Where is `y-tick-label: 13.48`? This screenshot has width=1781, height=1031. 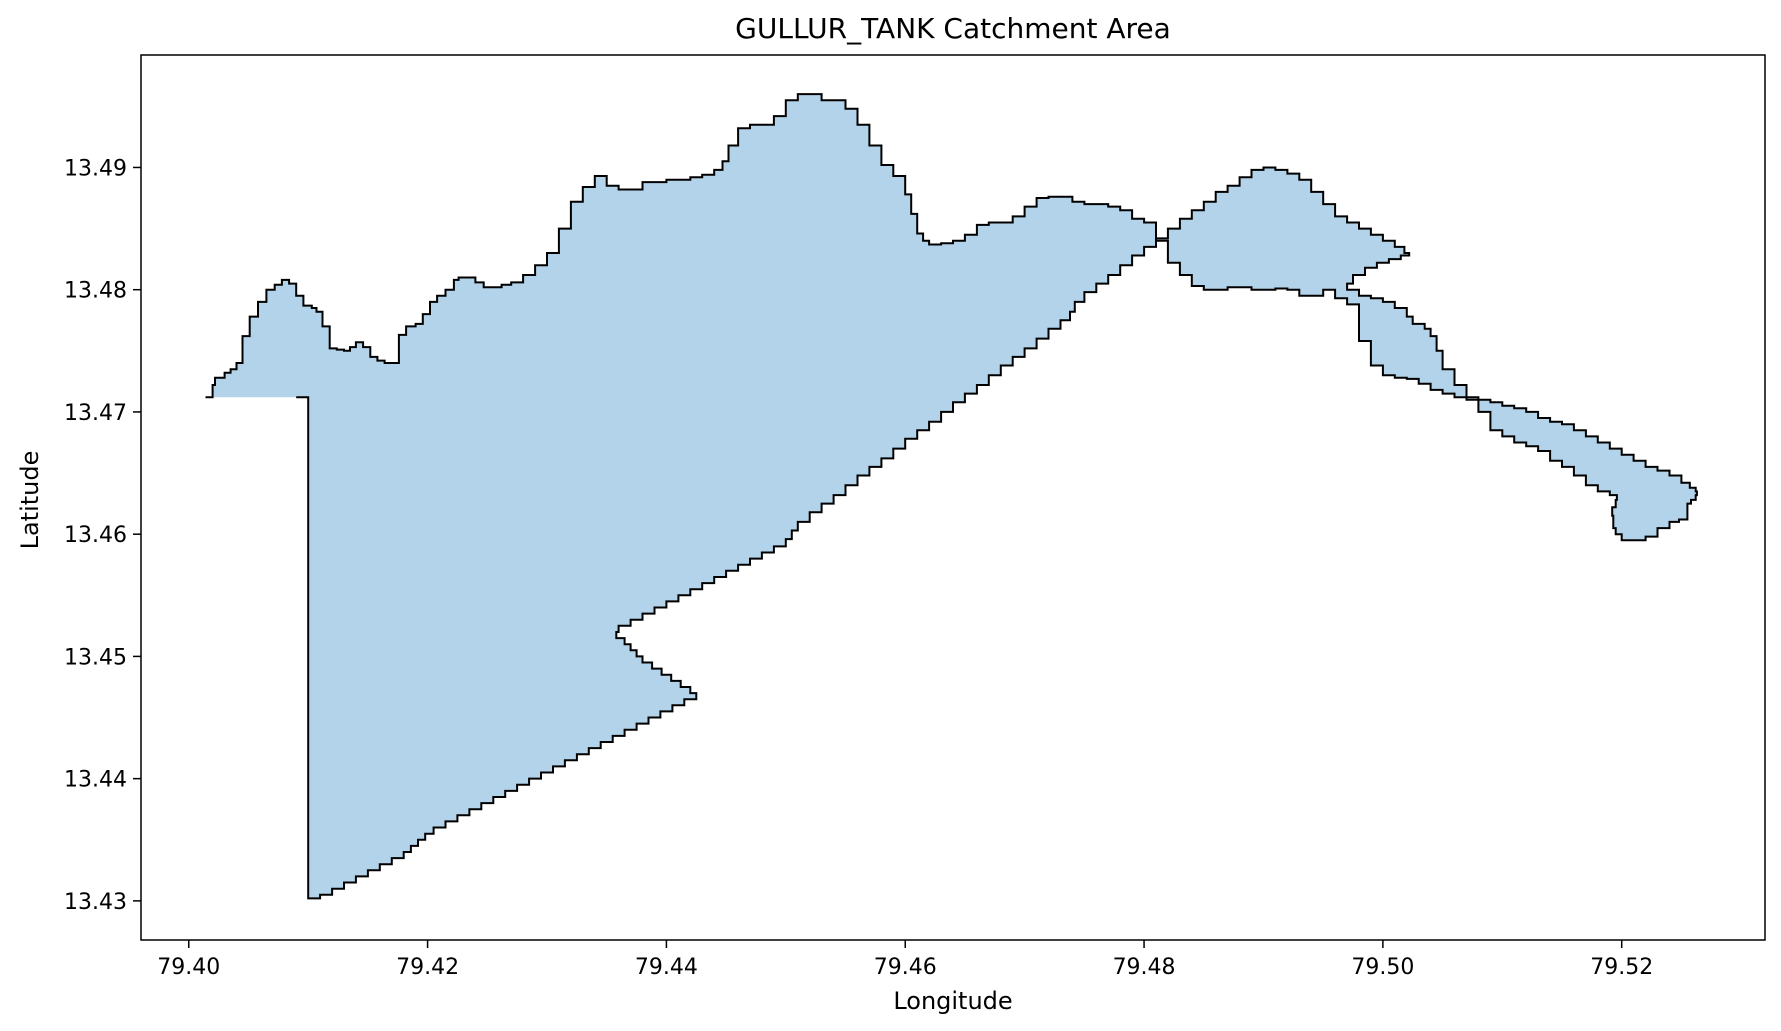 y-tick-label: 13.48 is located at coordinates (95, 291).